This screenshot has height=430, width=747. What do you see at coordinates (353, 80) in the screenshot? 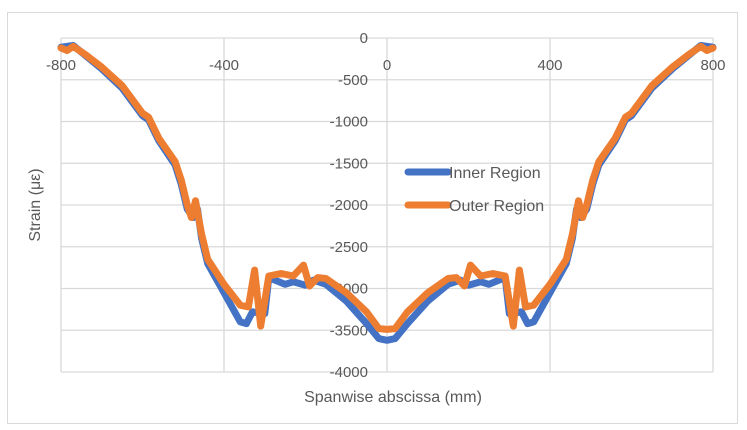
I see `y-tick-label: -500` at bounding box center [353, 80].